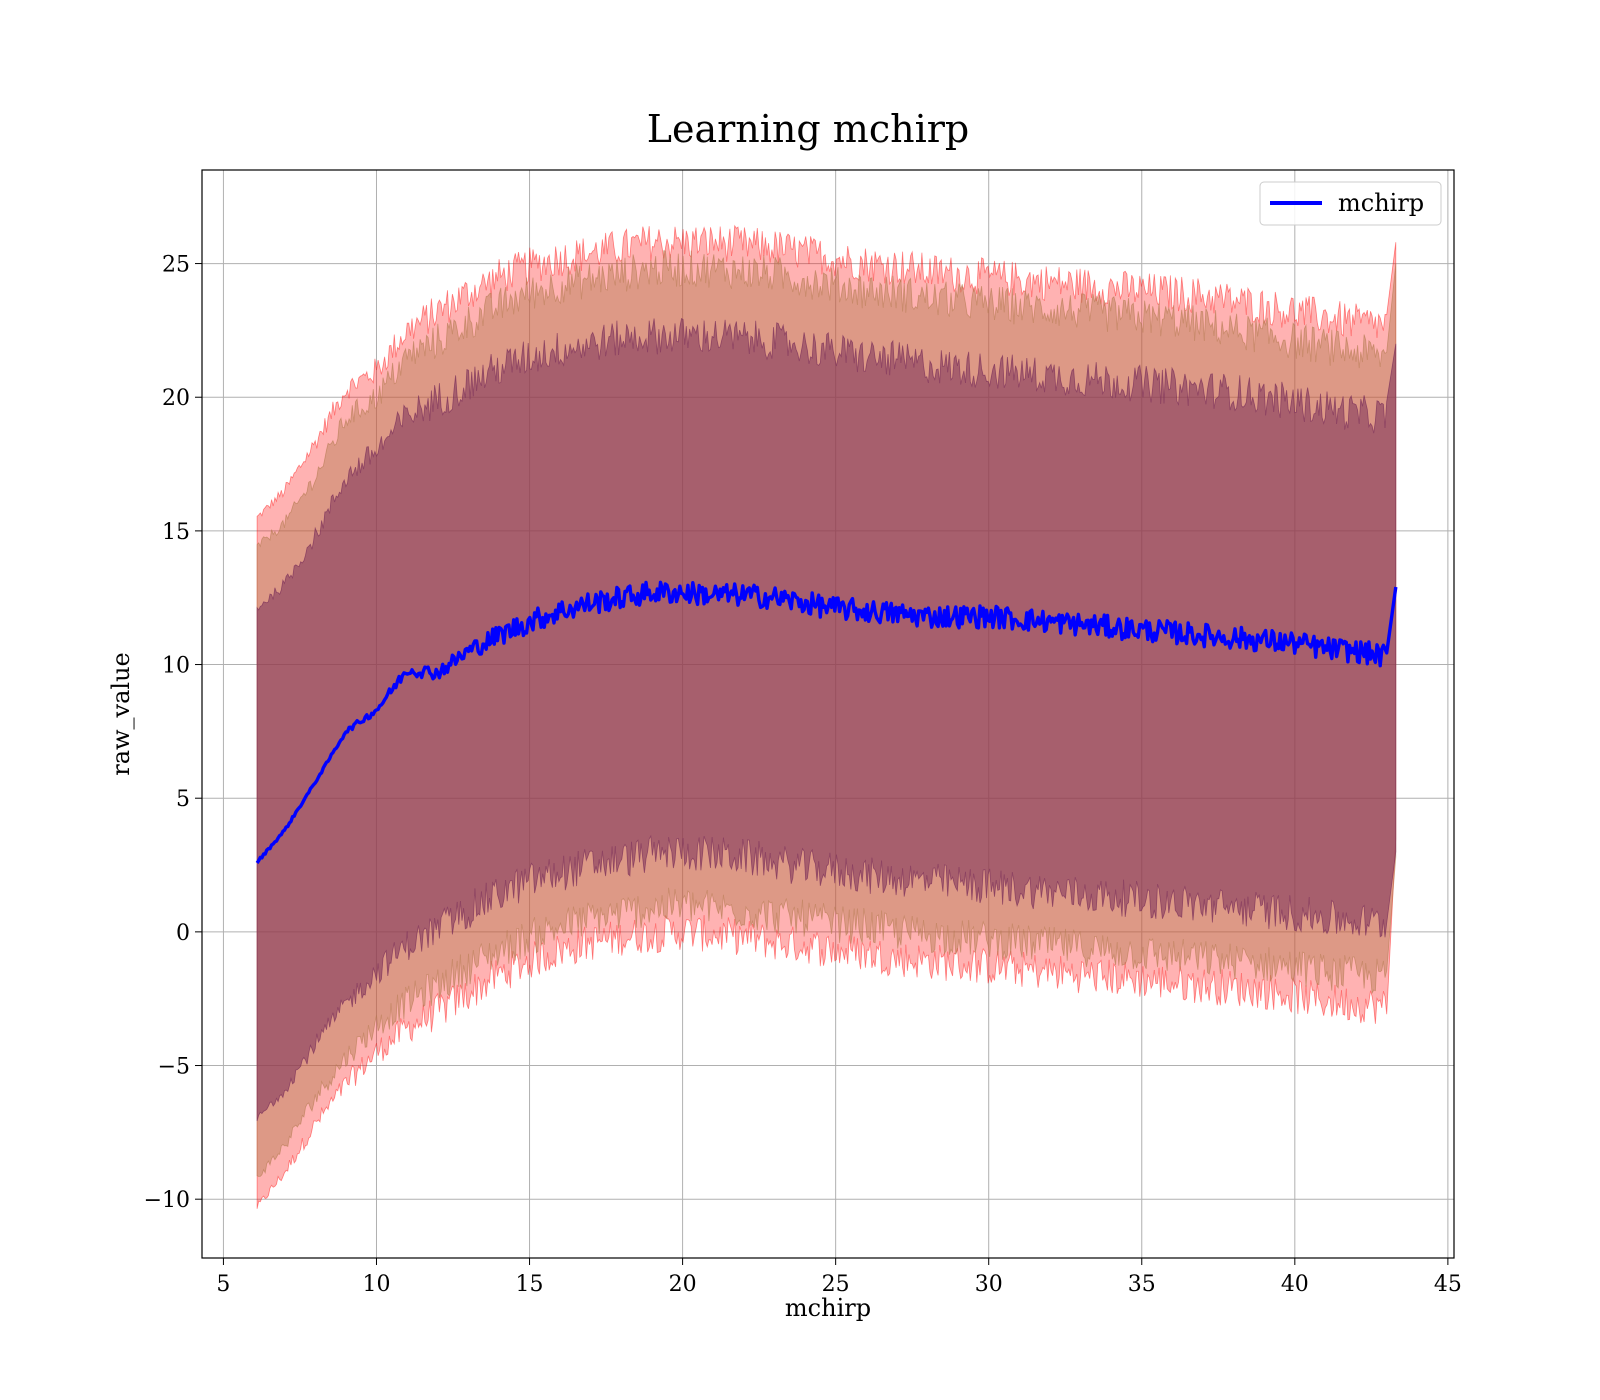 Image resolution: width=1600 pixels, height=1400 pixels. What do you see at coordinates (808, 129) in the screenshot?
I see `chart-title: Learning mchirp` at bounding box center [808, 129].